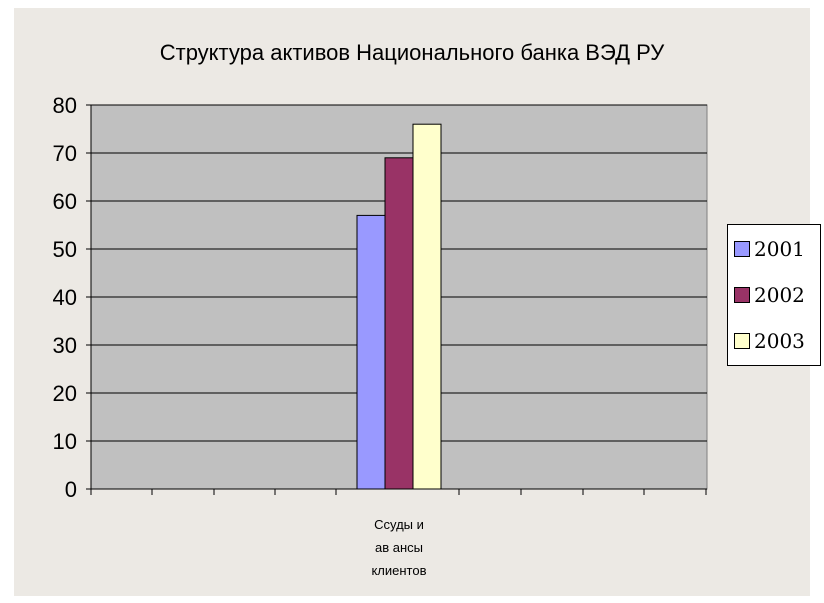 The width and height of the screenshot is (824, 603). What do you see at coordinates (65, 393) in the screenshot?
I see `y-tick-label: 20` at bounding box center [65, 393].